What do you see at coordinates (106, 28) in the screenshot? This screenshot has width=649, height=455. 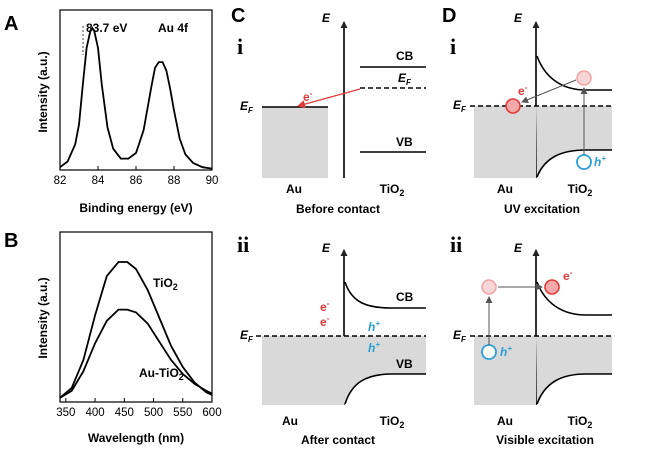 I see `peak-annotation: 83.7 eV` at bounding box center [106, 28].